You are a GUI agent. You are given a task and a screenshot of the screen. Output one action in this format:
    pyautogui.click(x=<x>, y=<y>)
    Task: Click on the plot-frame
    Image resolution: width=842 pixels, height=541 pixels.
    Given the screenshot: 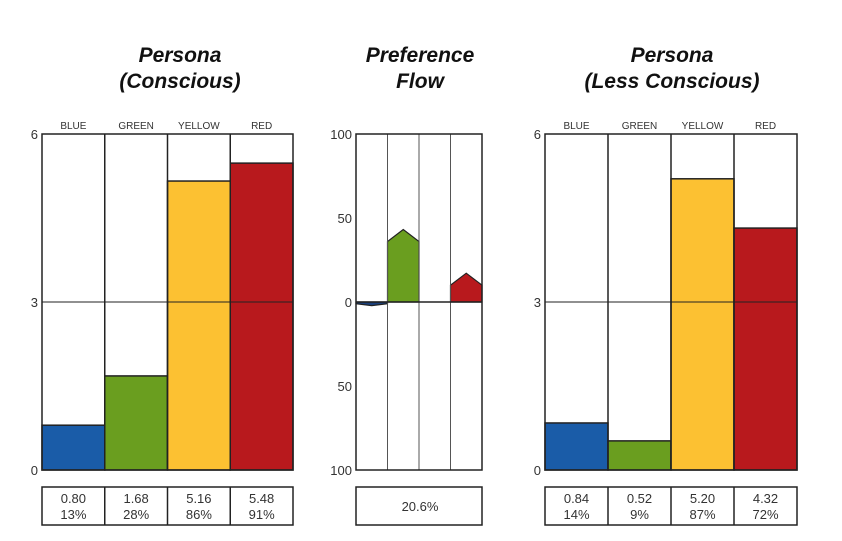 What is the action you would take?
    pyautogui.click(x=419, y=302)
    